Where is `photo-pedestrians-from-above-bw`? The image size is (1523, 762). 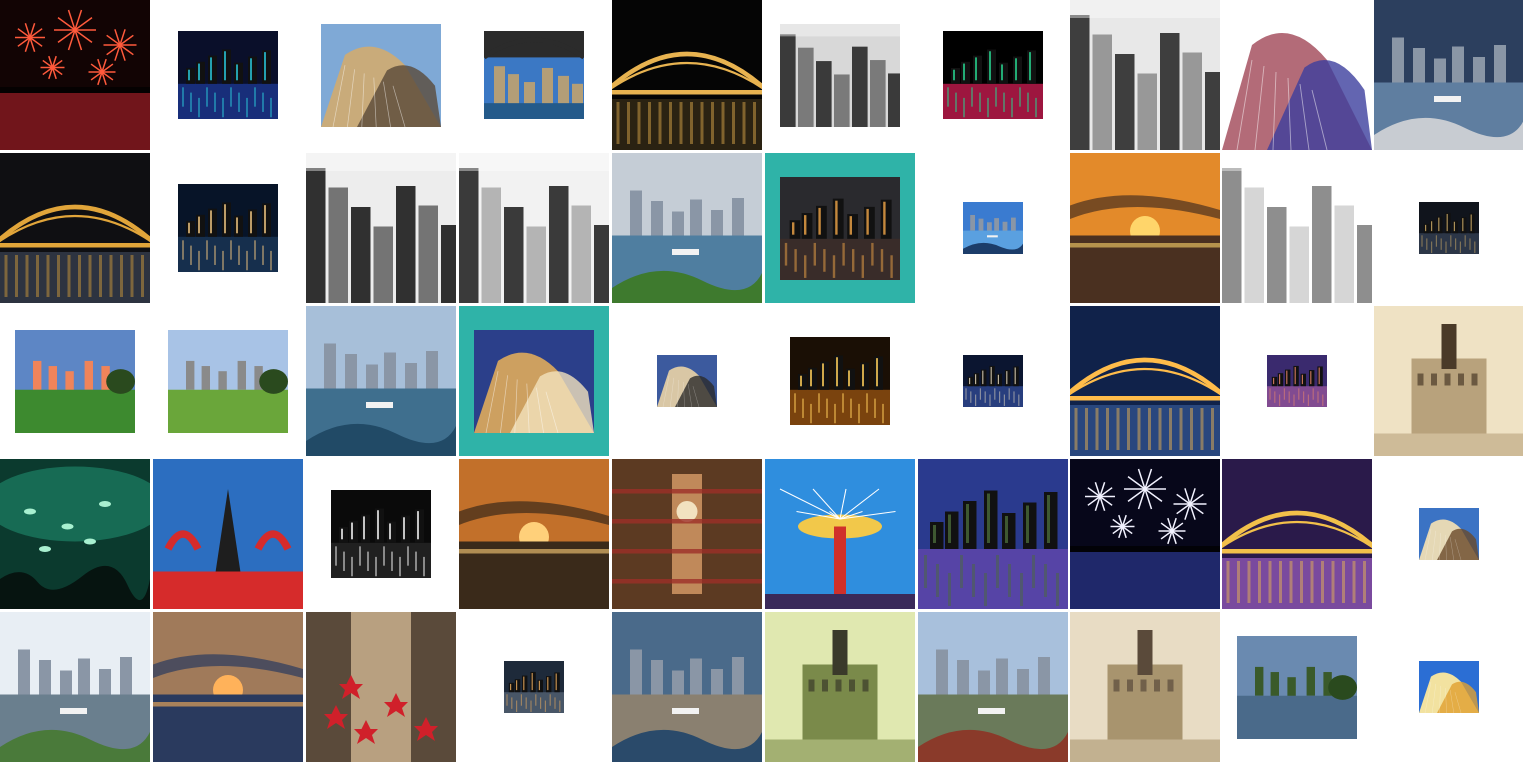
photo-pedestrians-from-above-bw is located at coordinates (534, 228).